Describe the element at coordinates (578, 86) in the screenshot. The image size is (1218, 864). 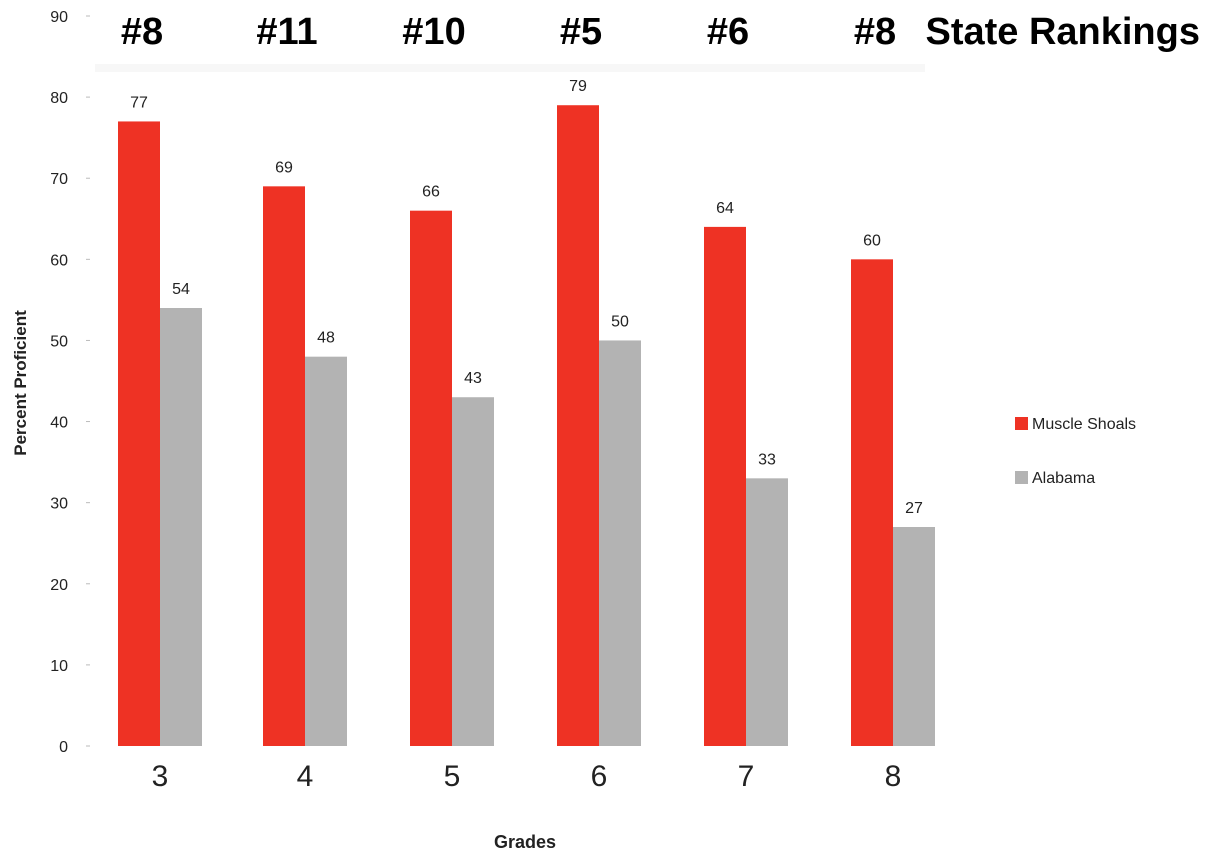
I see `bar-value-label: 79` at that location.